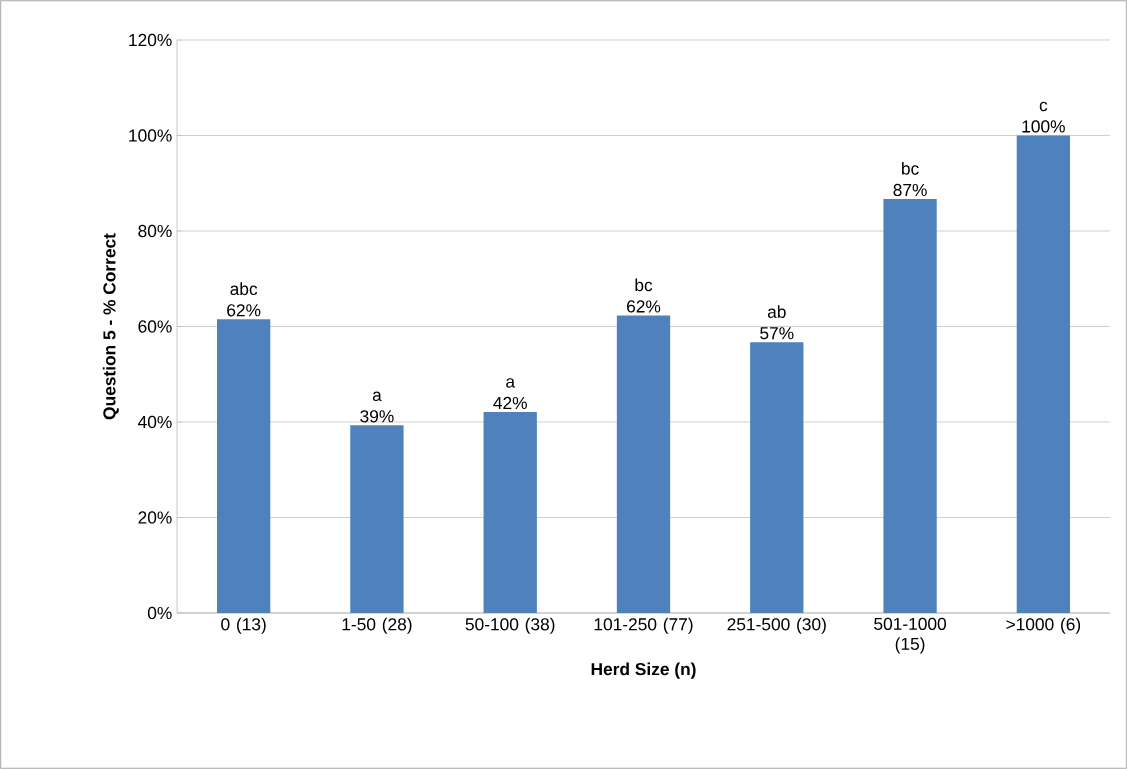 Image resolution: width=1127 pixels, height=769 pixels. I want to click on y-tick-label: 100%, so click(150, 135).